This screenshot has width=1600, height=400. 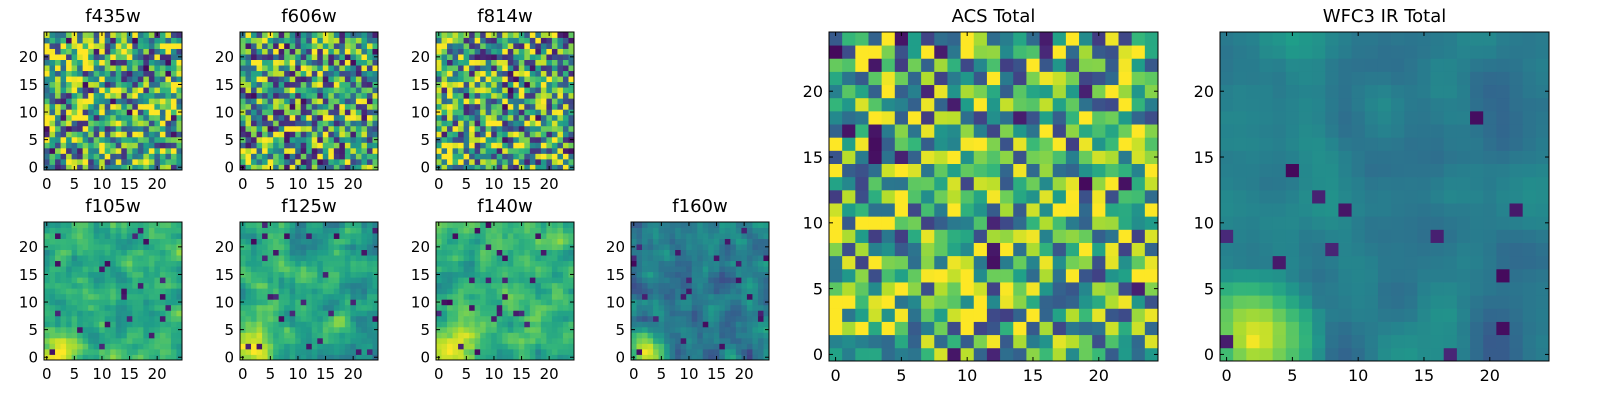 I want to click on y-tick-label: 20, so click(x=28, y=247).